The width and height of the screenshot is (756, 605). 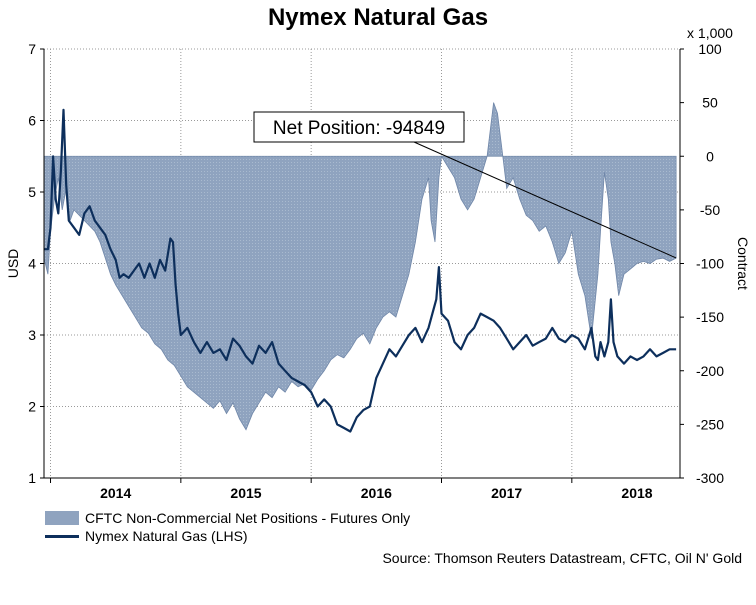 I want to click on right-tick-label: -100, so click(x=710, y=264).